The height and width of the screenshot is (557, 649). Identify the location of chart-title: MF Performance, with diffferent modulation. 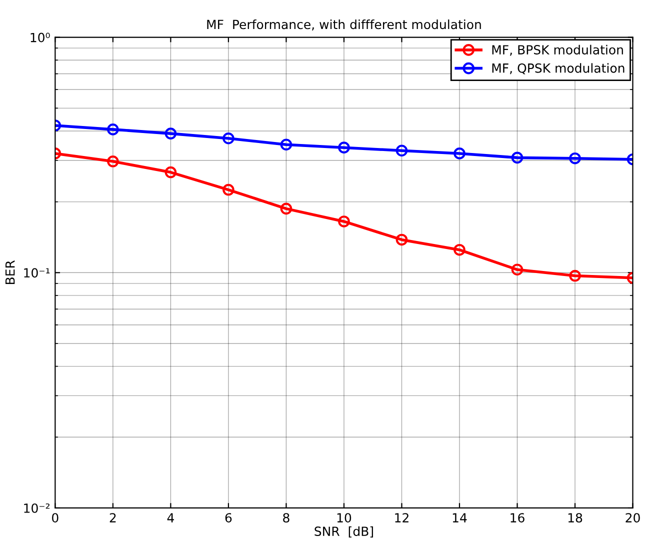
(344, 24).